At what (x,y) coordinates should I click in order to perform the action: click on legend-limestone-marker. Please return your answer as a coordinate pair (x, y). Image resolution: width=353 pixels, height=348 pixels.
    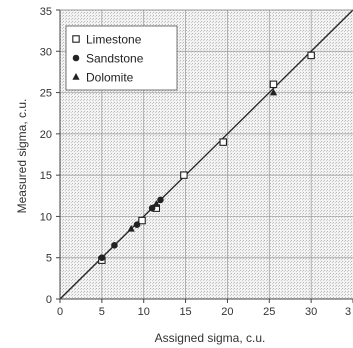
    Looking at the image, I should click on (76, 39).